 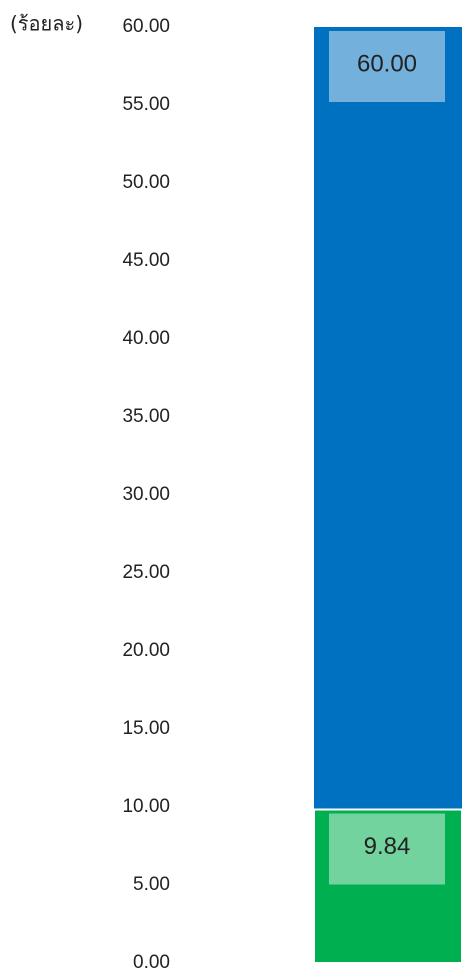 What do you see at coordinates (146, 650) in the screenshot?
I see `y-tick-label: 20.00` at bounding box center [146, 650].